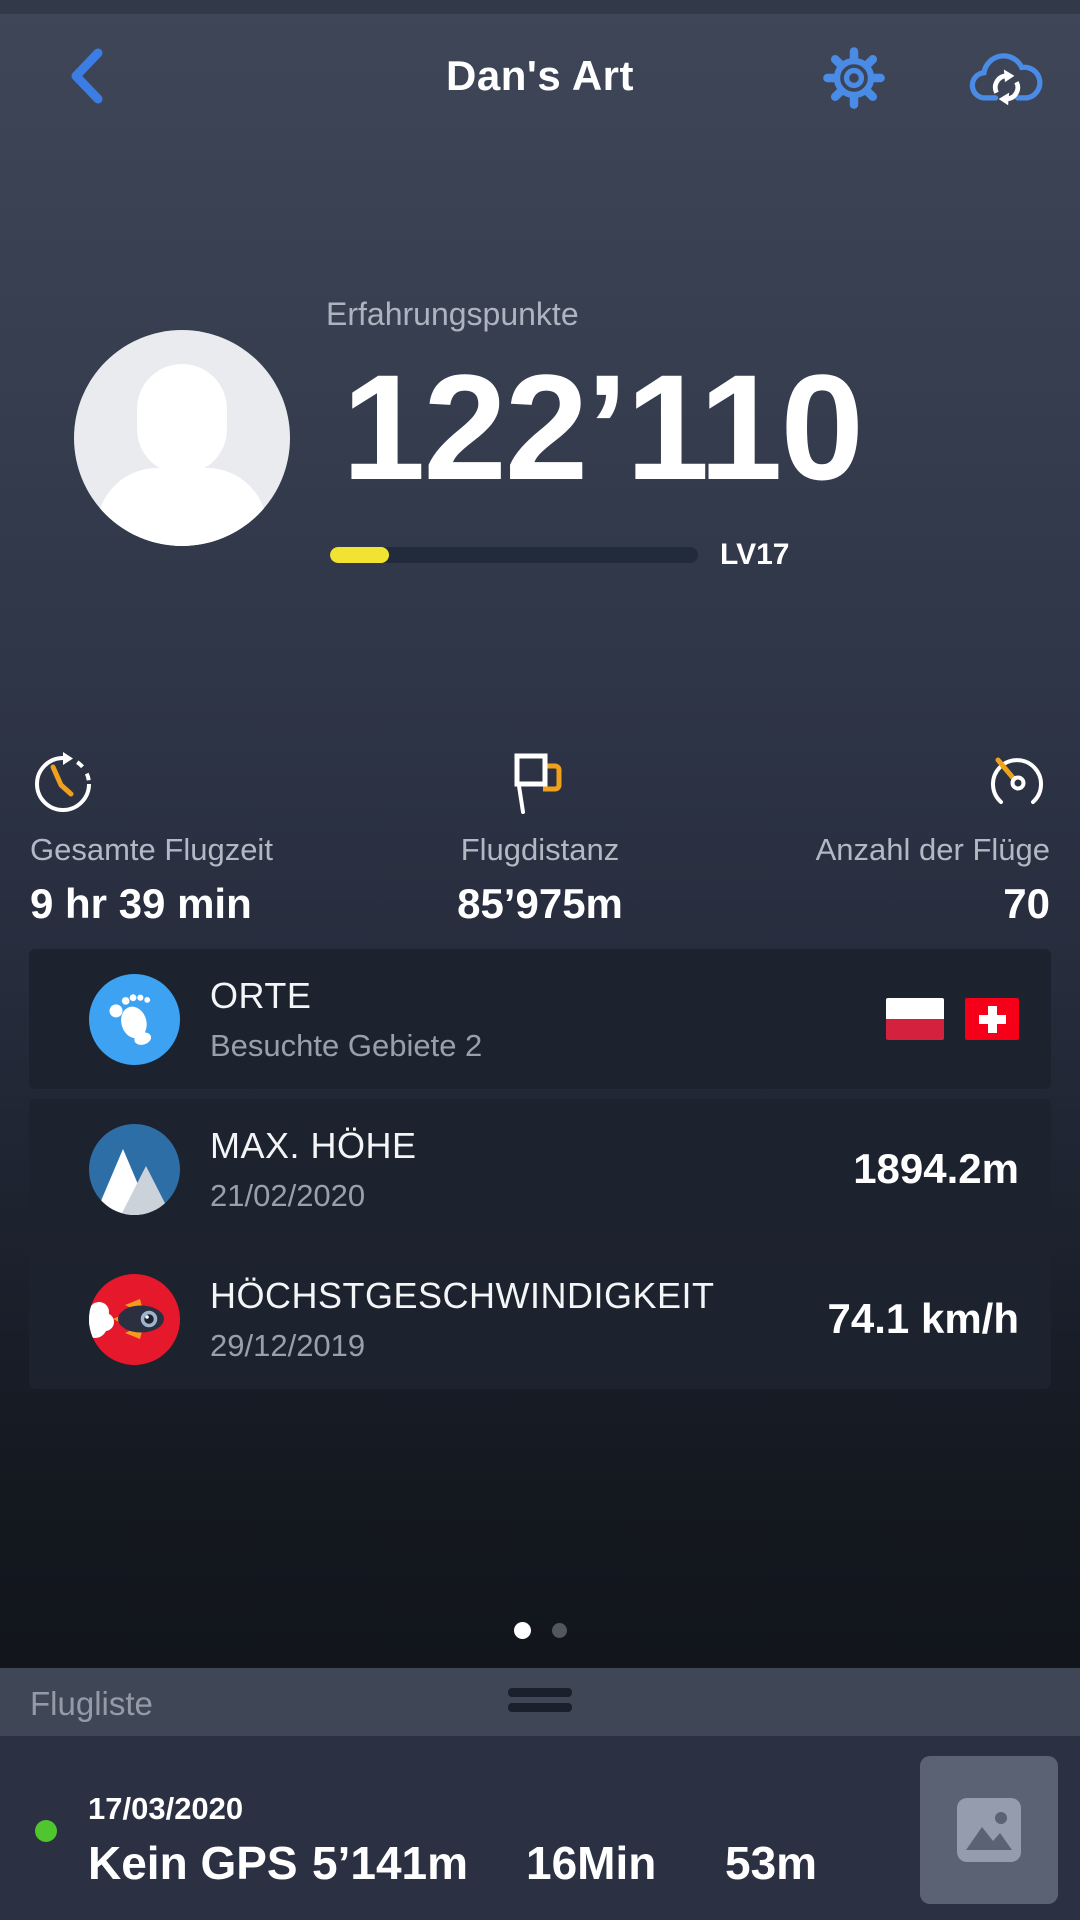  Describe the element at coordinates (288, 1195) in the screenshot. I see `card-subtitle: 21/02/2020` at that location.